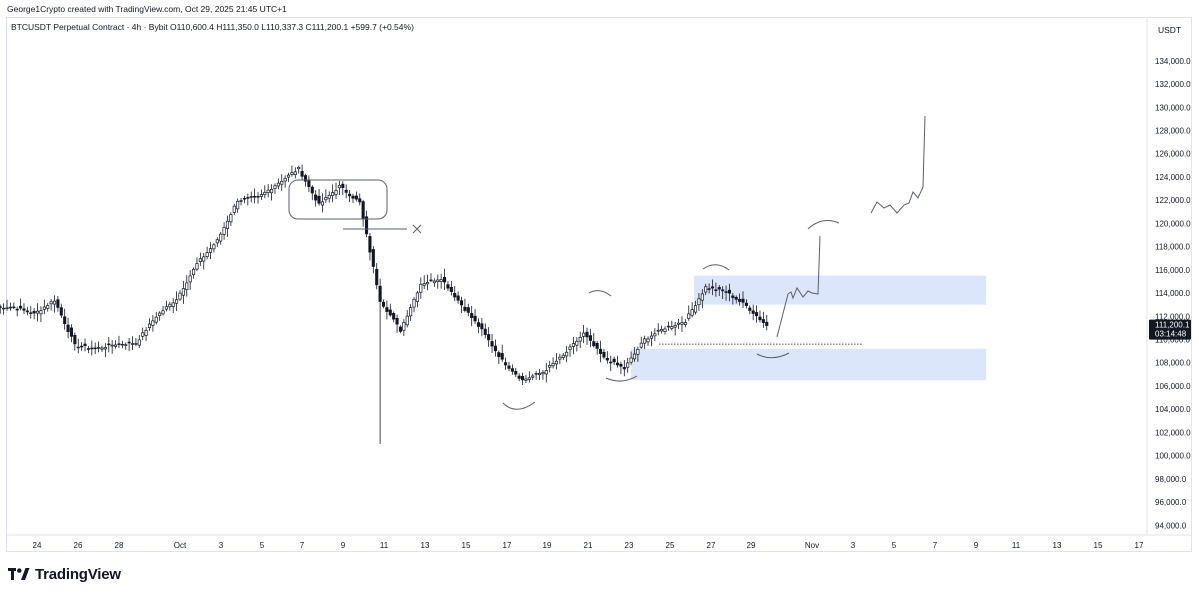 Image resolution: width=1199 pixels, height=594 pixels. I want to click on time-tick-label: Nov, so click(812, 545).